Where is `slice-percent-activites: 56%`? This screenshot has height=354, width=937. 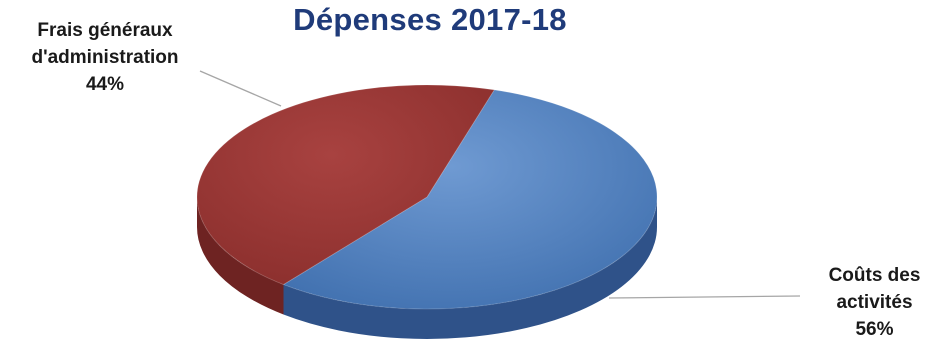
slice-percent-activites: 56% is located at coordinates (874, 329).